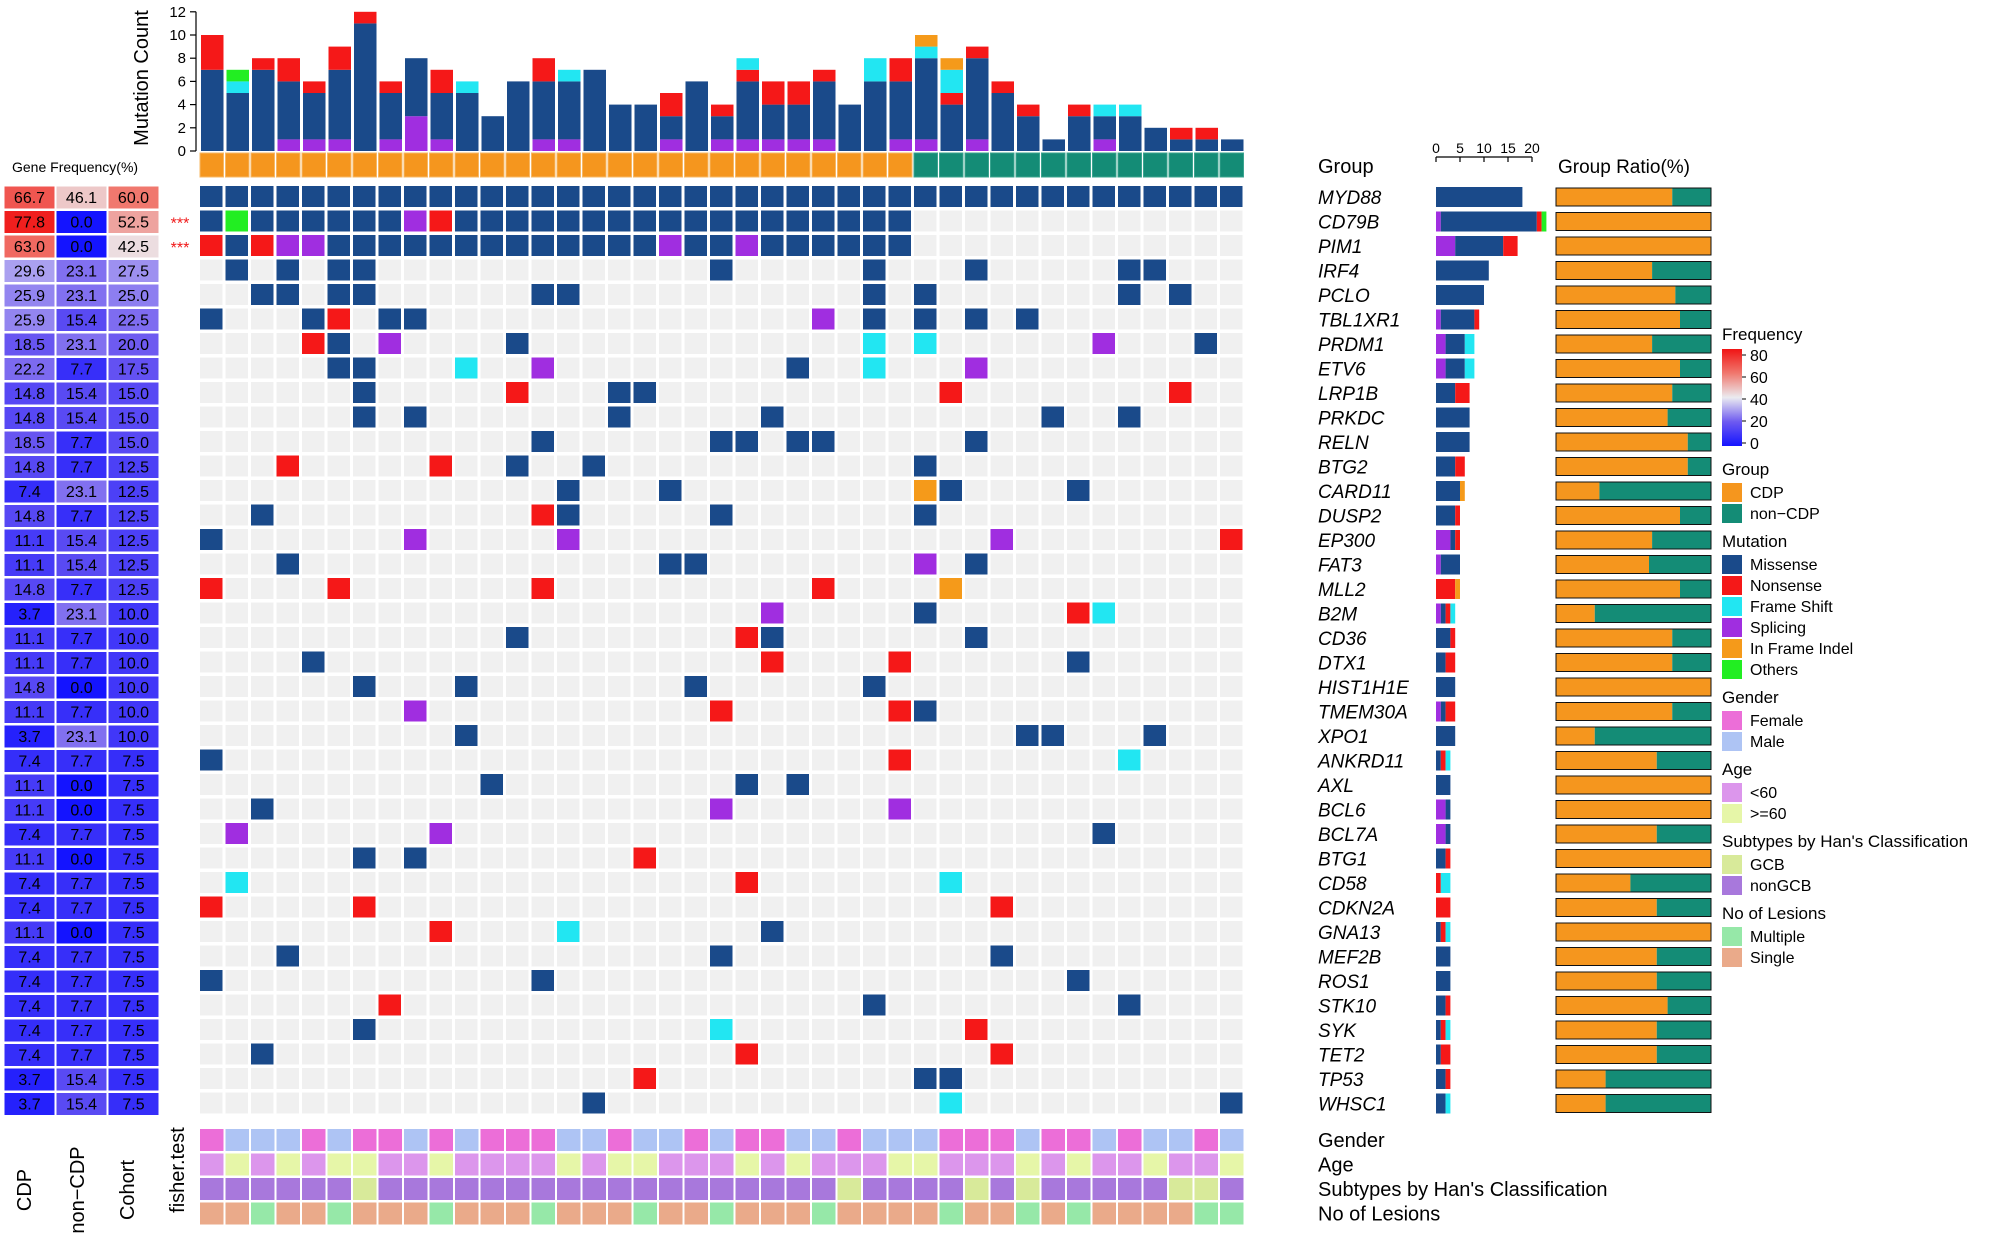  Describe the element at coordinates (467, 1189) in the screenshot. I see `clinical-cell-nongcb` at that location.